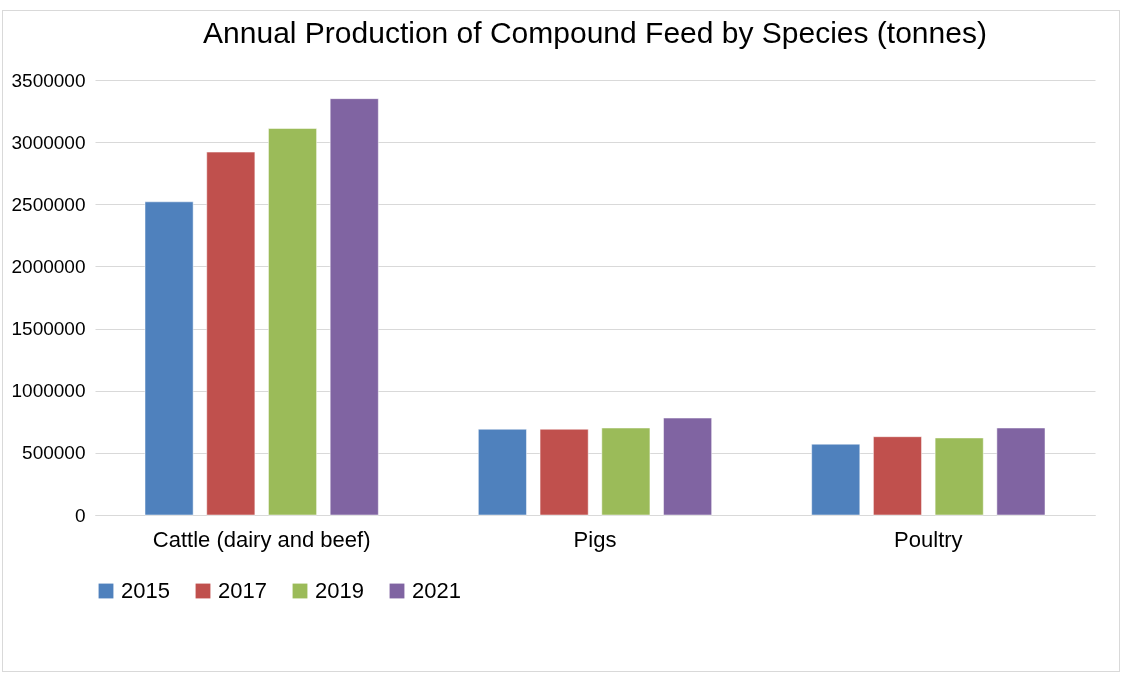 The image size is (1130, 674). Describe the element at coordinates (261, 539) in the screenshot. I see `x-tick-label: Cattle (dairy and beef)` at that location.